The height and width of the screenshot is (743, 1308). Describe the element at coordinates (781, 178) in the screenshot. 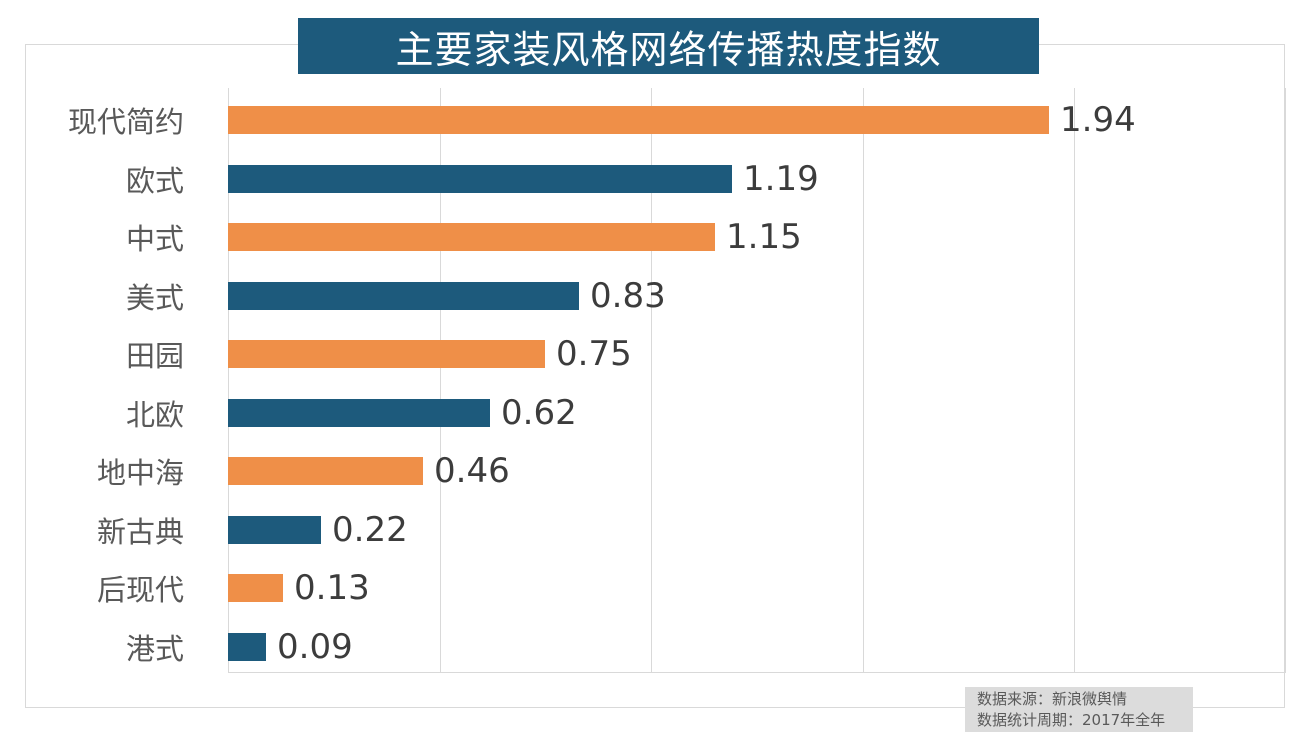

I see `value-label: 1.19` at that location.